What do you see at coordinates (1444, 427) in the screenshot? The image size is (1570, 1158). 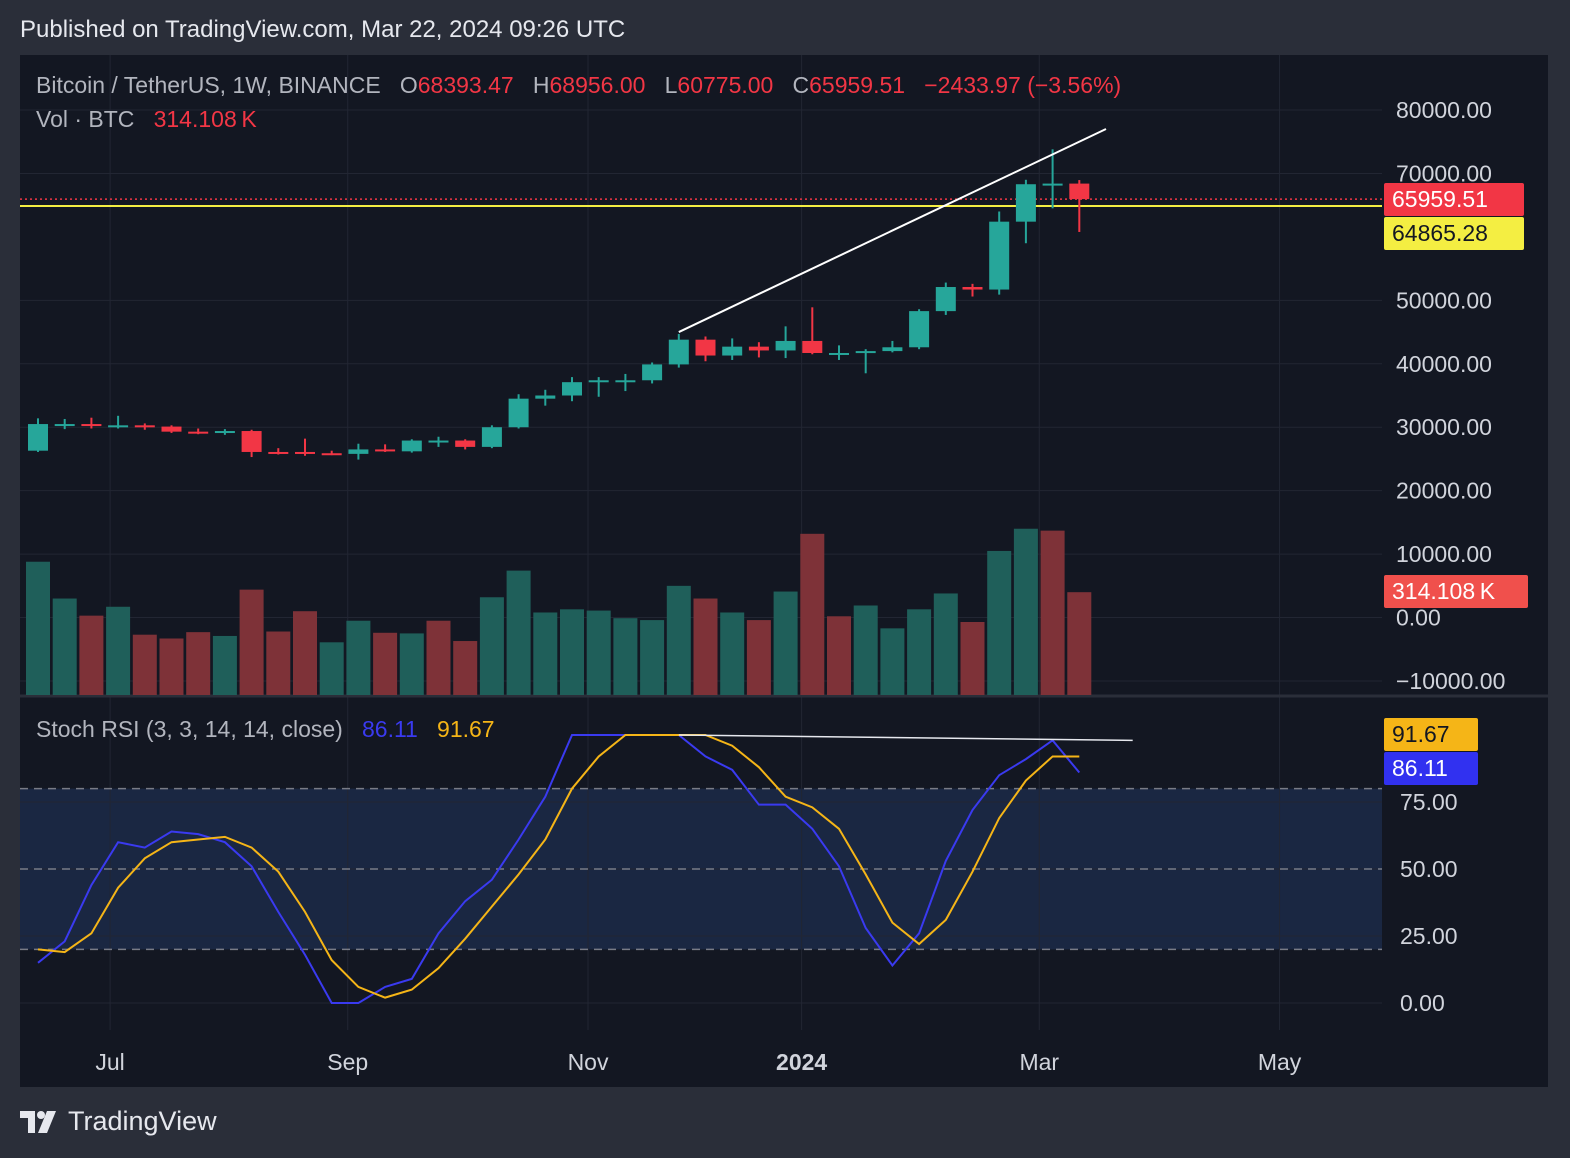 I see `price-tick-label: 30000.00` at bounding box center [1444, 427].